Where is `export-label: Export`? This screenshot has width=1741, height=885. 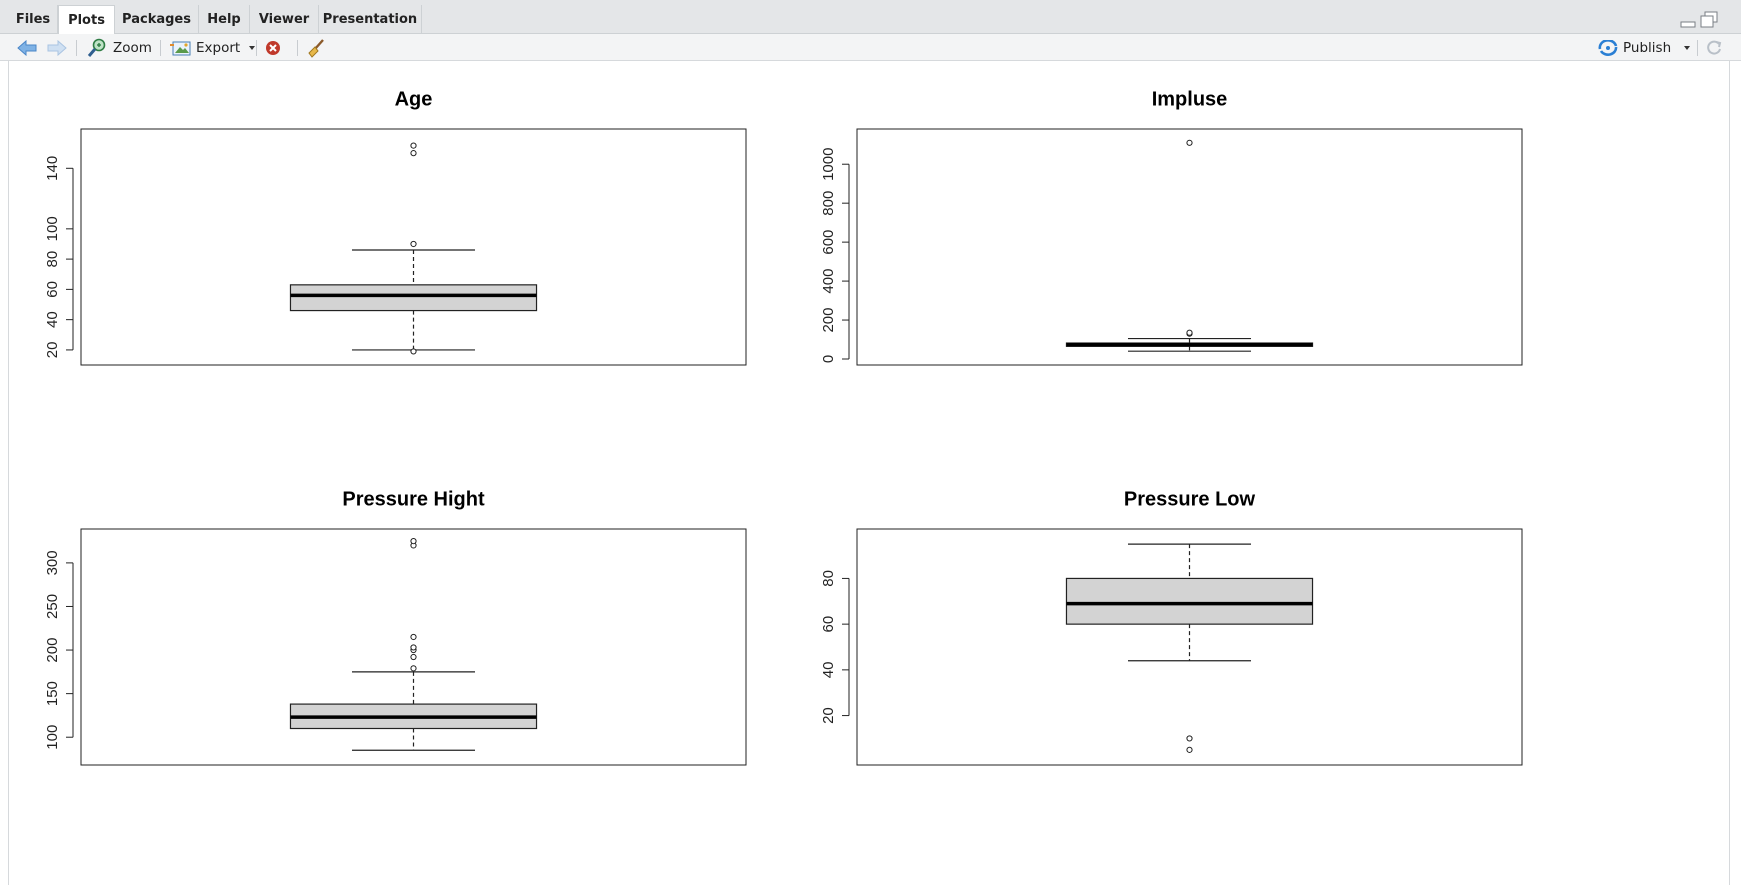
export-label: Export is located at coordinates (218, 47).